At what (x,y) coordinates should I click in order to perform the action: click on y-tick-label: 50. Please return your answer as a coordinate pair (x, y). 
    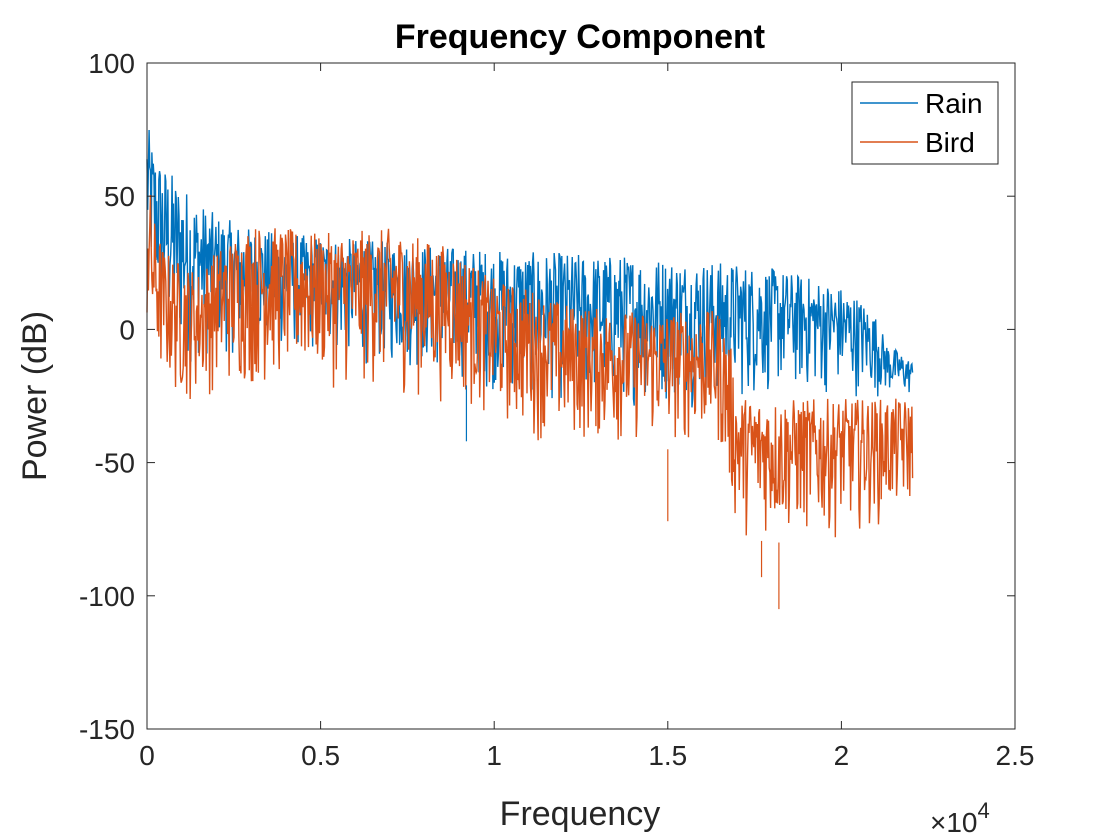
    Looking at the image, I should click on (119, 196).